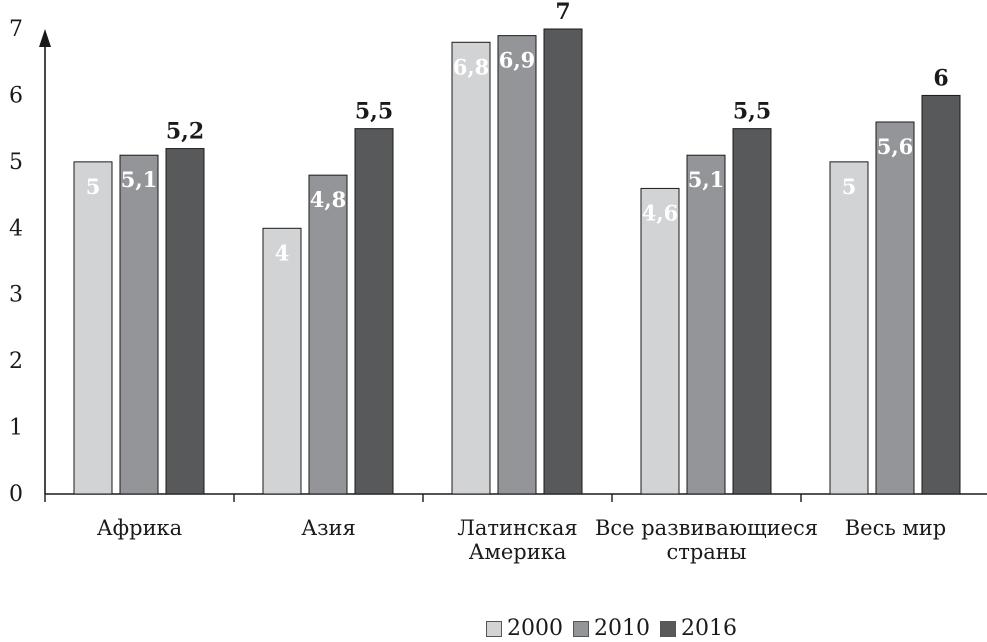  What do you see at coordinates (16, 295) in the screenshot?
I see `y-tick-label: 3` at bounding box center [16, 295].